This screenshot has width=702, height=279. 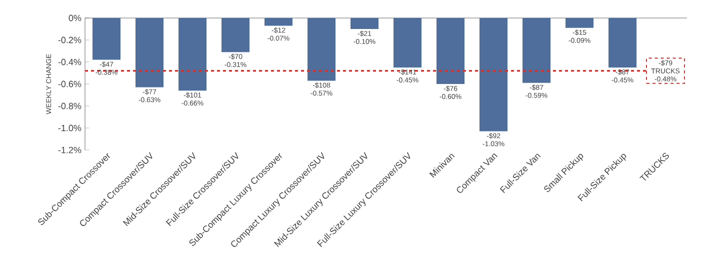 I want to click on y-tick-label: 0%, so click(x=75, y=18).